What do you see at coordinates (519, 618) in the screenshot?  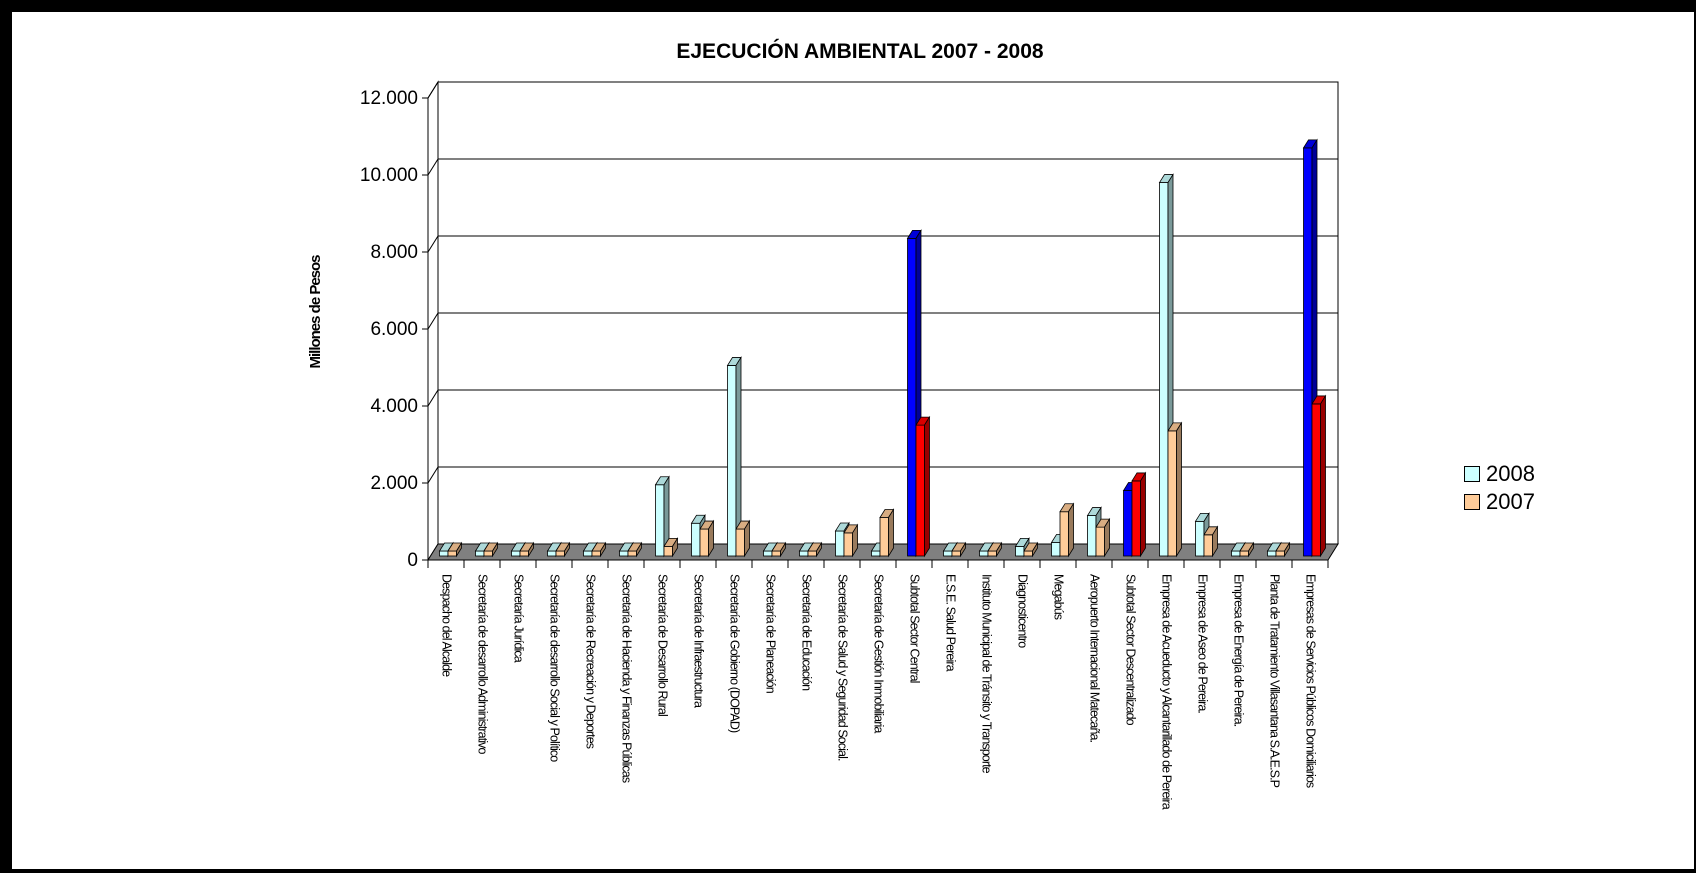 I see `x-tick-label: Secretaría Jurídica` at bounding box center [519, 618].